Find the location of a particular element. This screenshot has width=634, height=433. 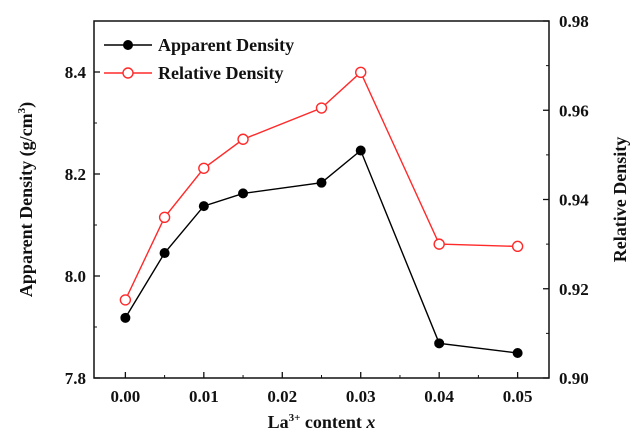

right-y-tick-label: 0.92 is located at coordinates (574, 289).